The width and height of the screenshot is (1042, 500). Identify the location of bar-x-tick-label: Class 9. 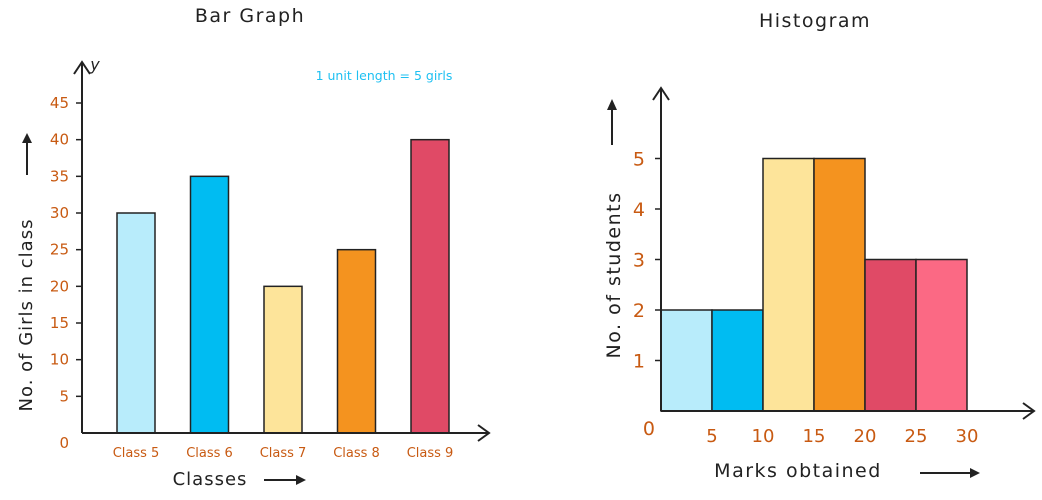
(430, 453).